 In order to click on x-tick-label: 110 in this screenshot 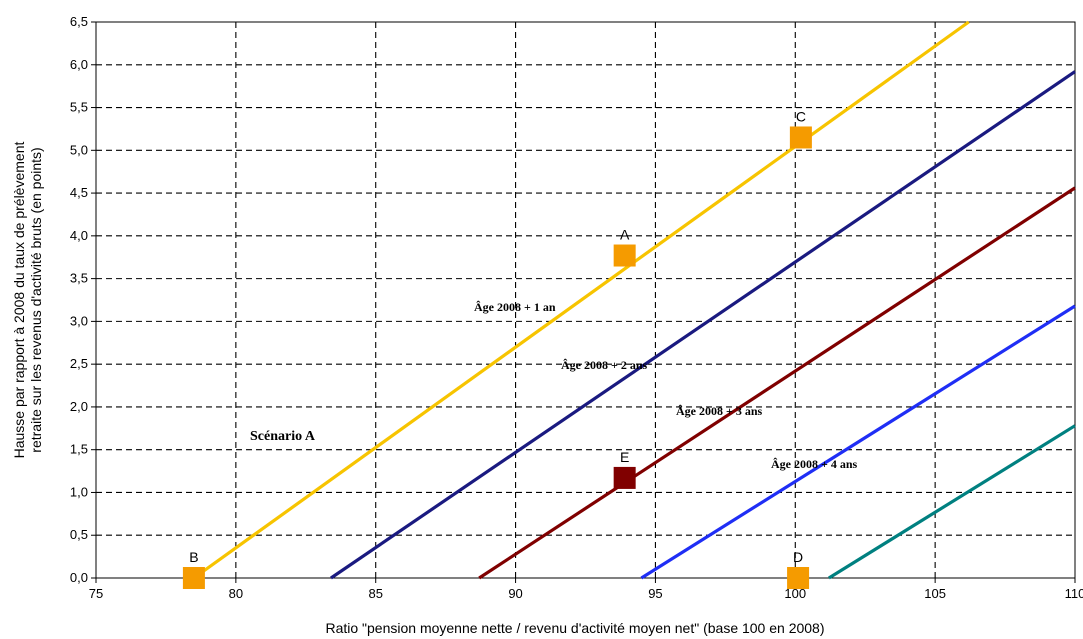, I will do `click(1074, 593)`.